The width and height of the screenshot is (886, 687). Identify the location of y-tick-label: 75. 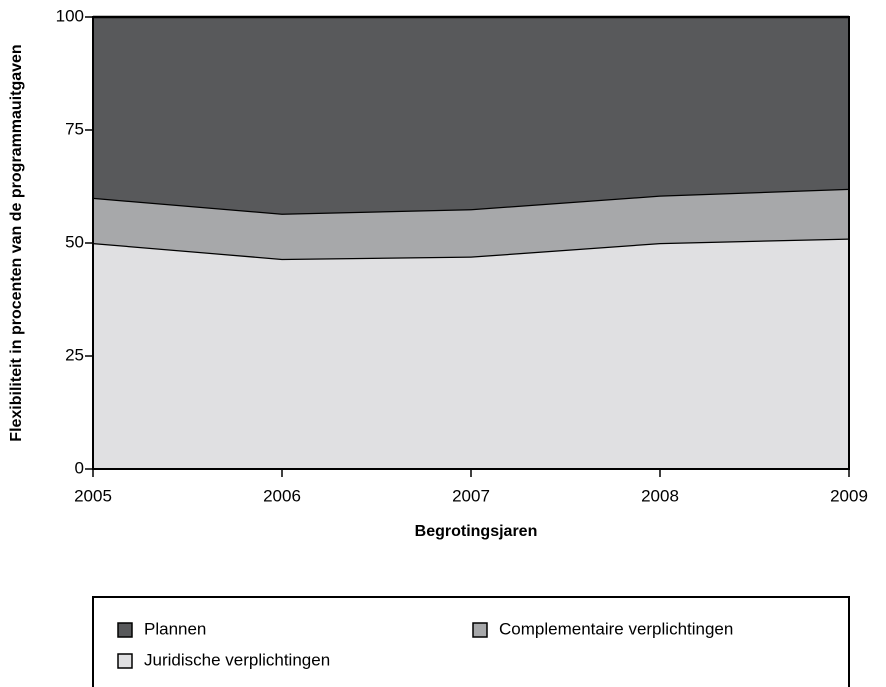
(74, 128).